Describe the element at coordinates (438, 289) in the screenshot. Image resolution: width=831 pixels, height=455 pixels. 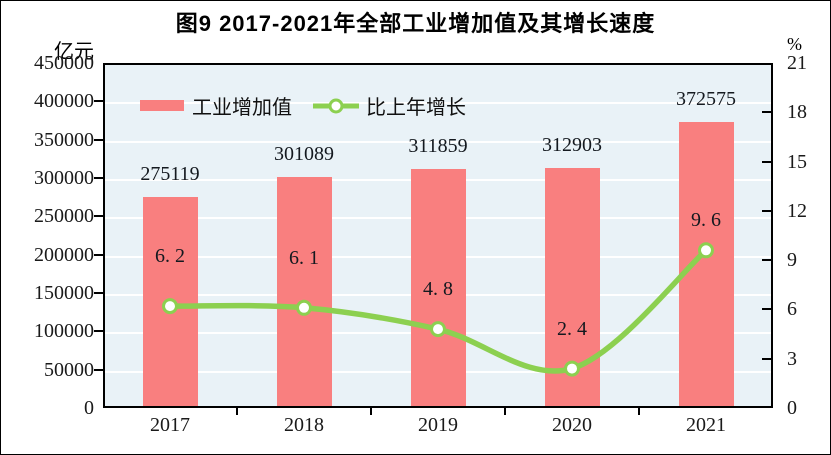
I see `growth-rate-label: 4. 8` at that location.